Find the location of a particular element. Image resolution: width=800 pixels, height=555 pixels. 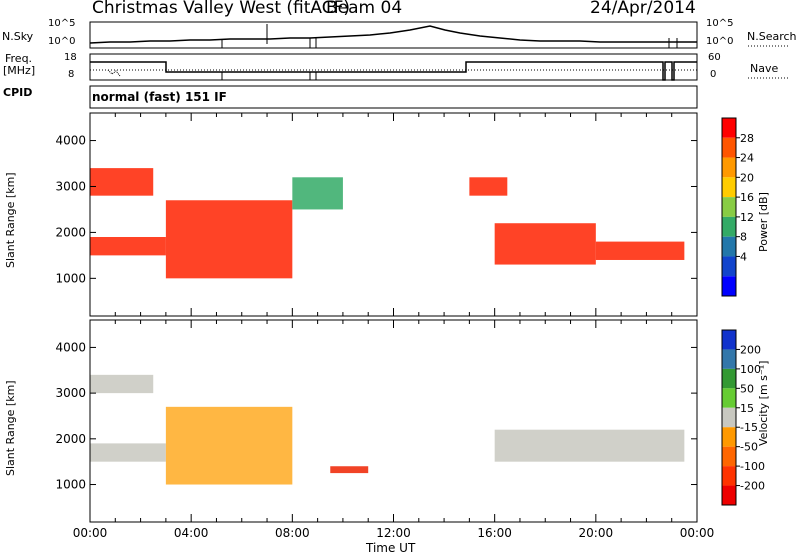

x-axis-label: Time UT is located at coordinates (391, 548).